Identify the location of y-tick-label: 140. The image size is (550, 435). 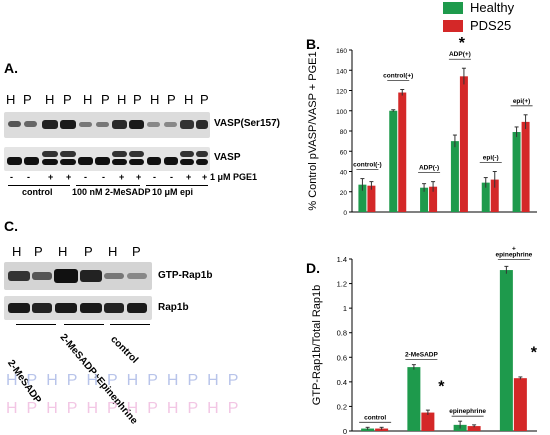
(341, 71).